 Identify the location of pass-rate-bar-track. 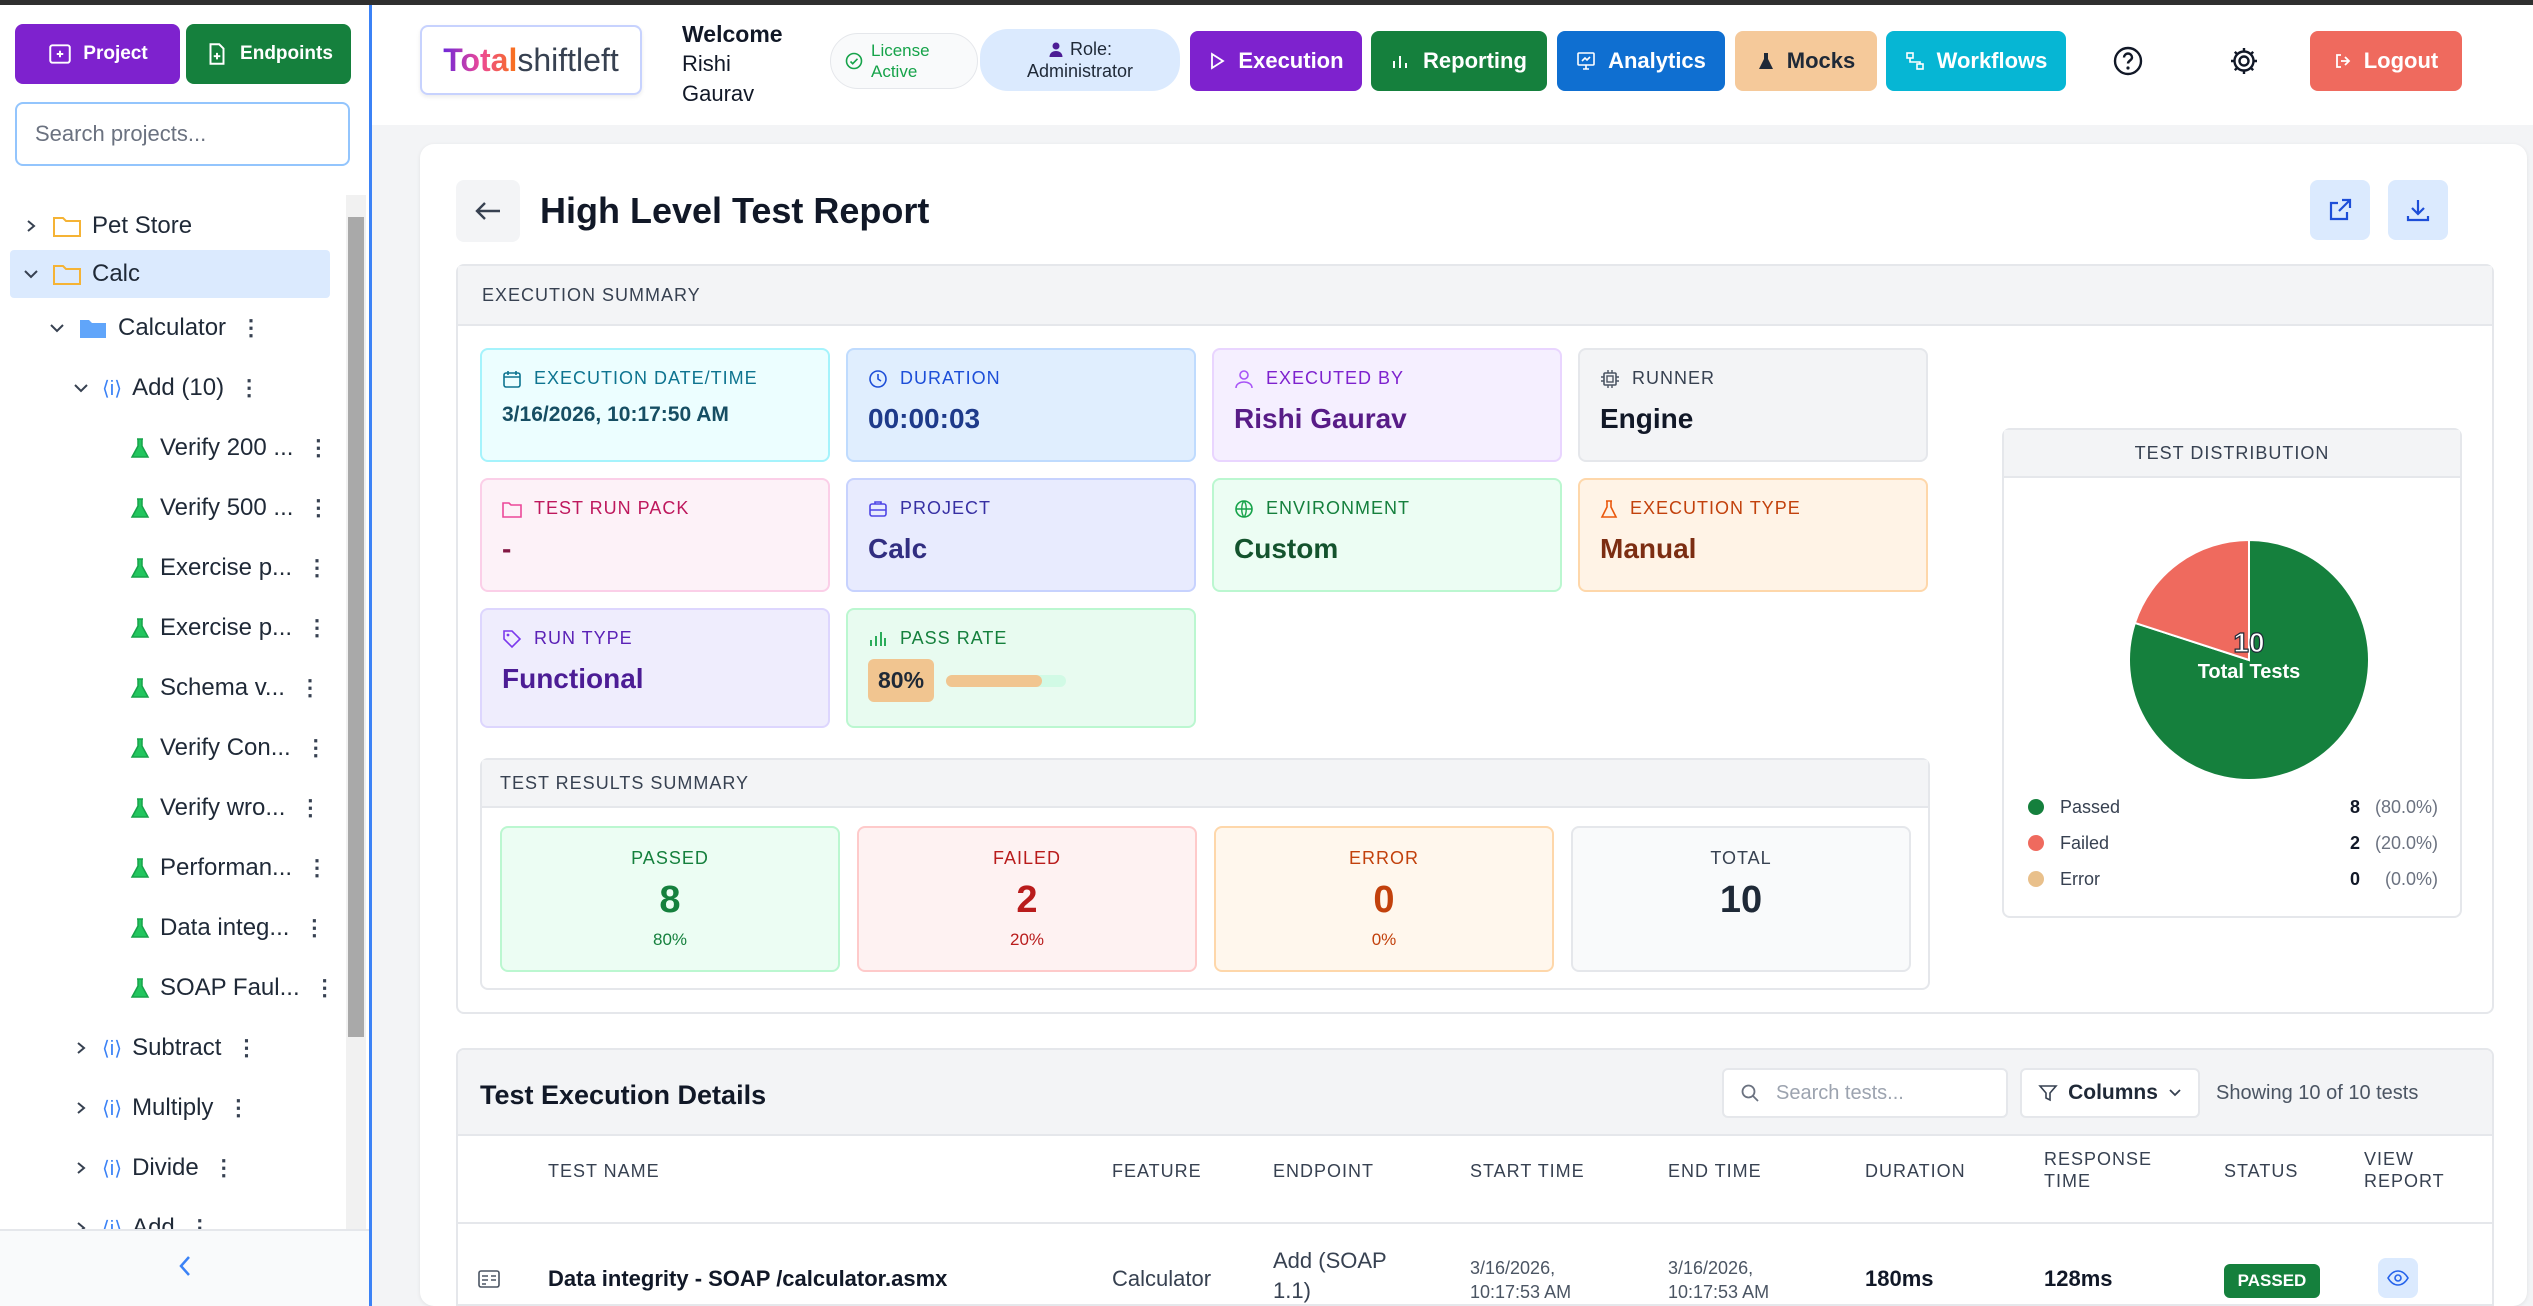
(1006, 680).